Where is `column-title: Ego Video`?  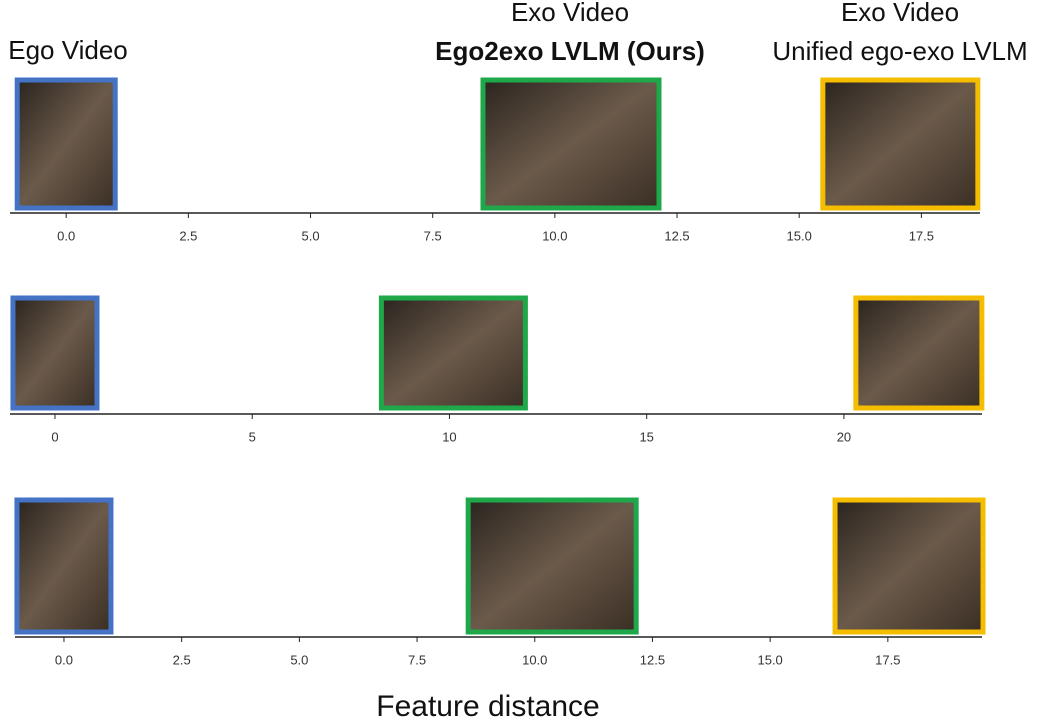 column-title: Ego Video is located at coordinates (68, 50).